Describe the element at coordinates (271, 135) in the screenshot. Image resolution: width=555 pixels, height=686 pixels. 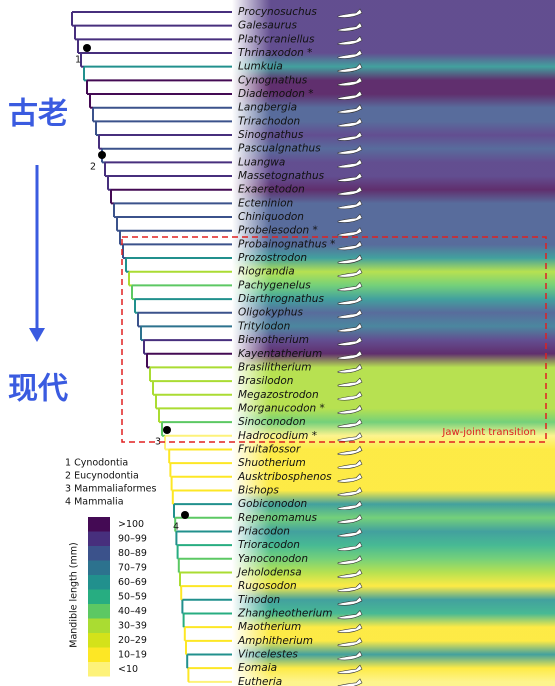
I see `taxon-name: Sinognathus` at that location.